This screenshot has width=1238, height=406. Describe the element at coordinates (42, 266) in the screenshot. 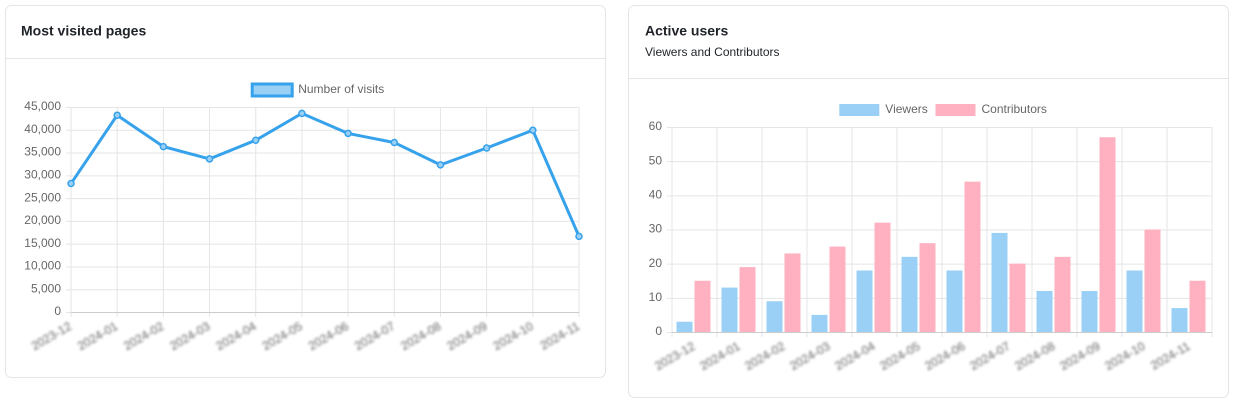

I see `y-tick-label: 10,000` at that location.